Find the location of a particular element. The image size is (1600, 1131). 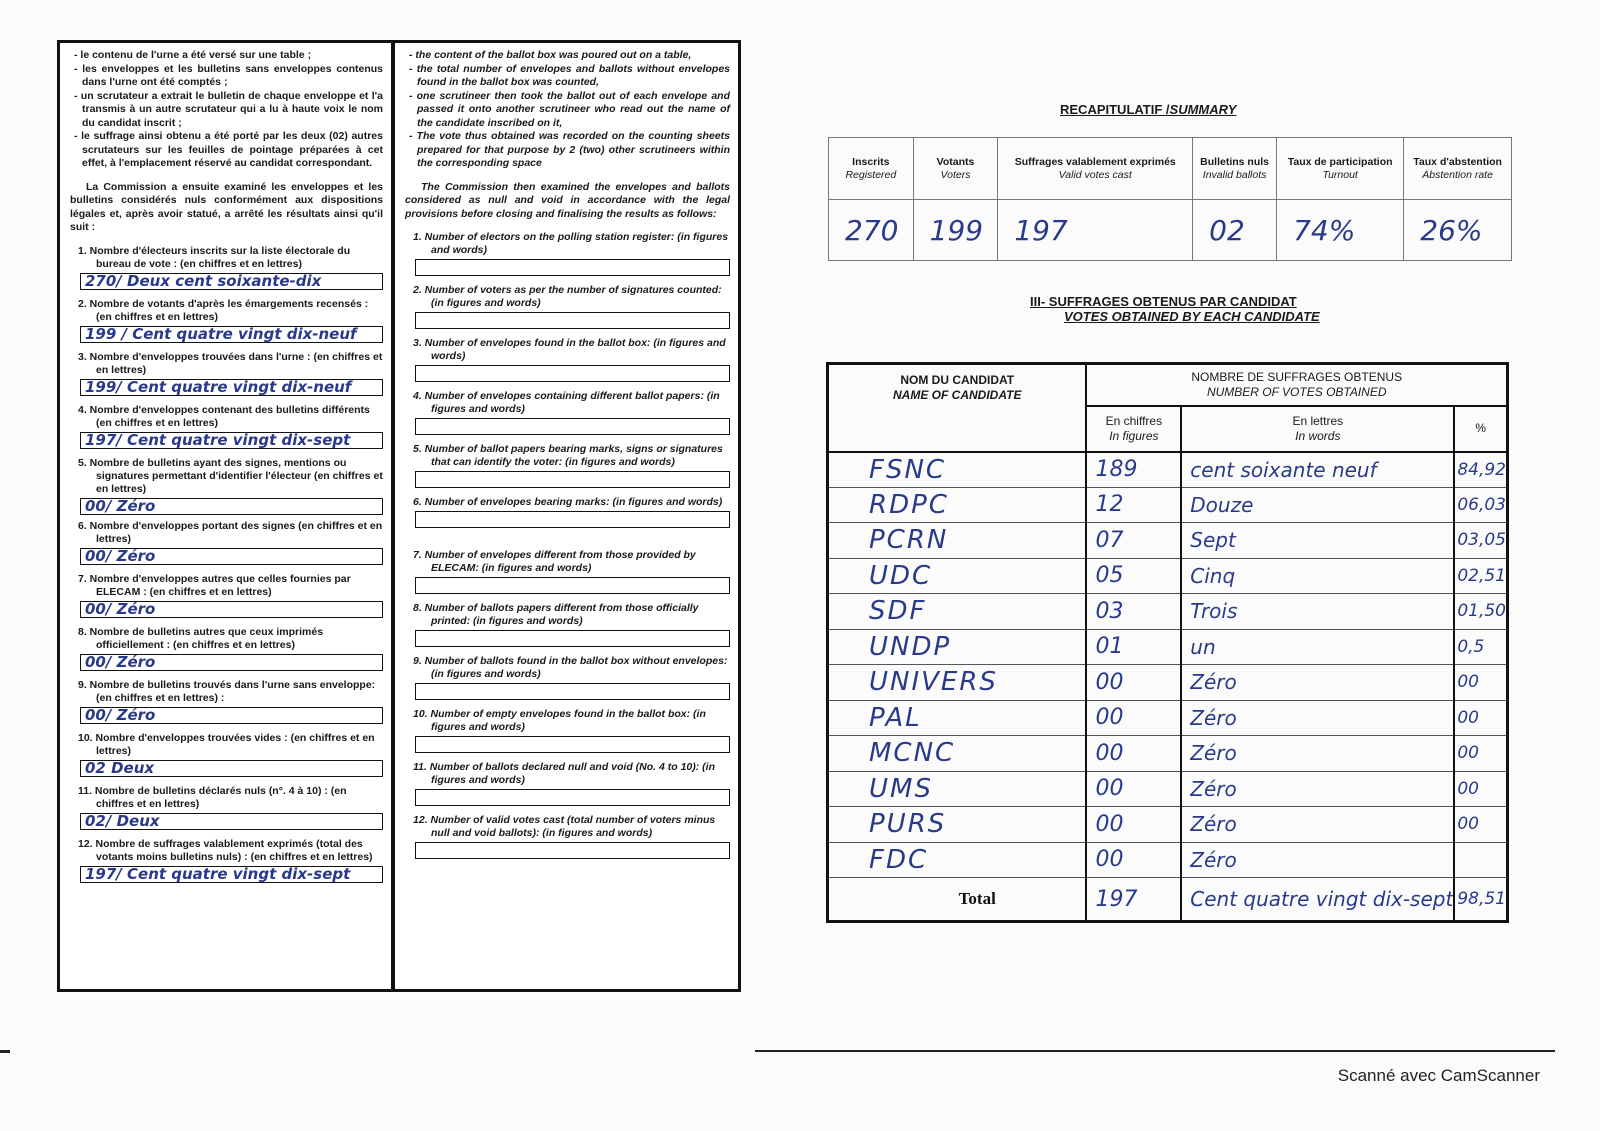

summary-header-fr: Suffrages valablement exprimés is located at coordinates (1095, 161).